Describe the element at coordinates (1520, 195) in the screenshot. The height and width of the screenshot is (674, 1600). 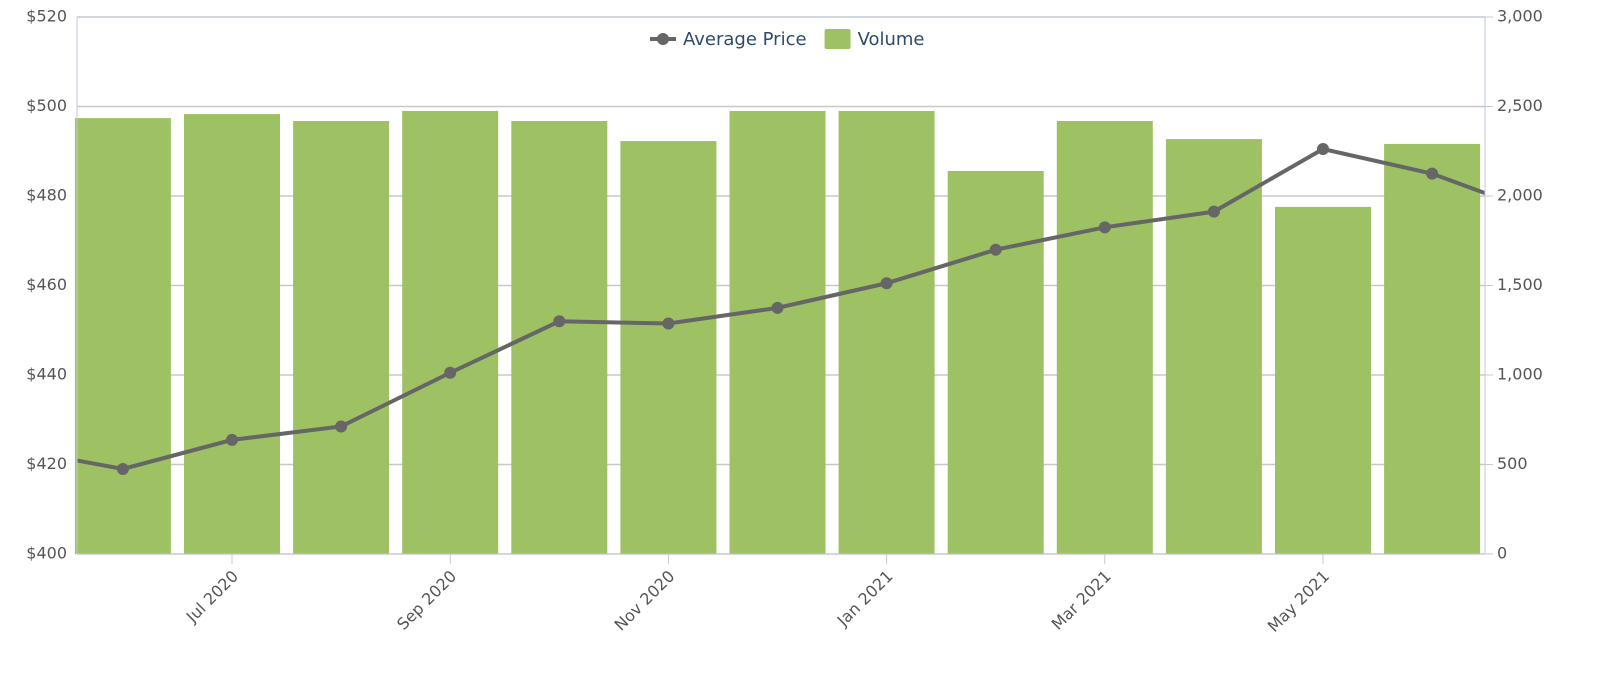
I see `y2-tick-label: 2,000` at that location.